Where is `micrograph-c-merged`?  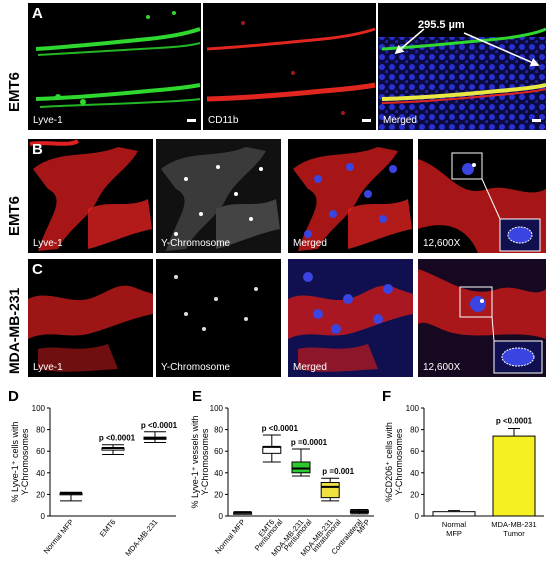 micrograph-c-merged is located at coordinates (350, 318).